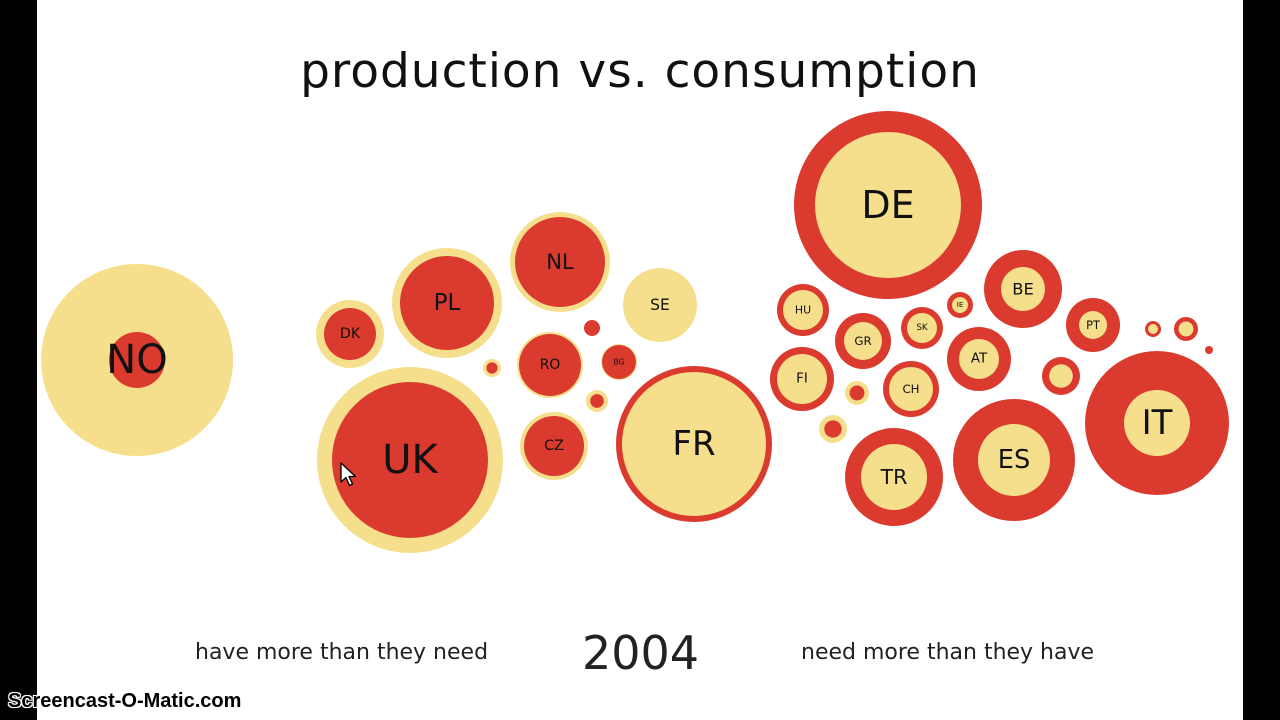 This screenshot has height=720, width=1280. I want to click on bubble-label-dk: DK, so click(350, 334).